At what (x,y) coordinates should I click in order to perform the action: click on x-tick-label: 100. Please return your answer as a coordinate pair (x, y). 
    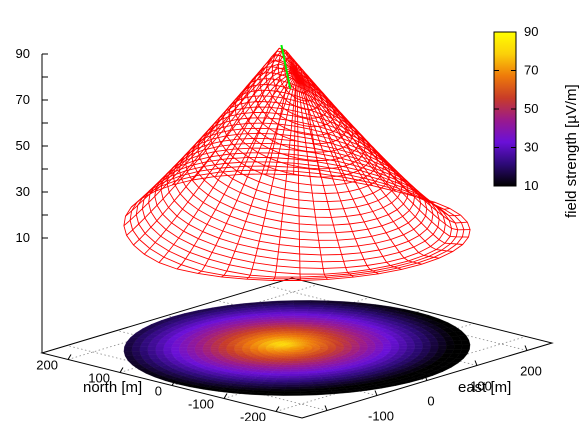
    Looking at the image, I should click on (481, 386).